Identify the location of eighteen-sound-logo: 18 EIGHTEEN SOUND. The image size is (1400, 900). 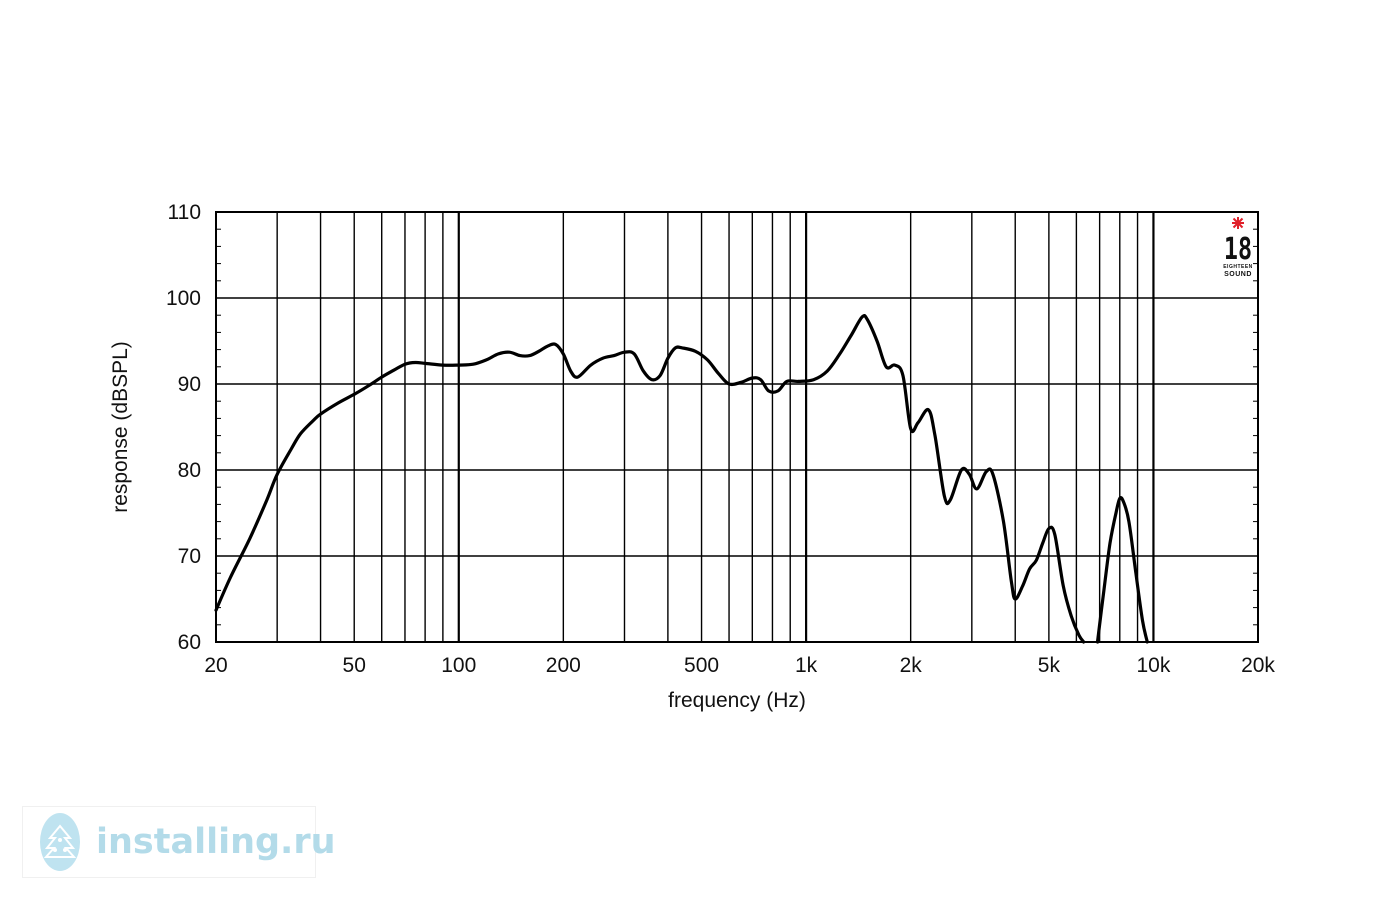
(1238, 247).